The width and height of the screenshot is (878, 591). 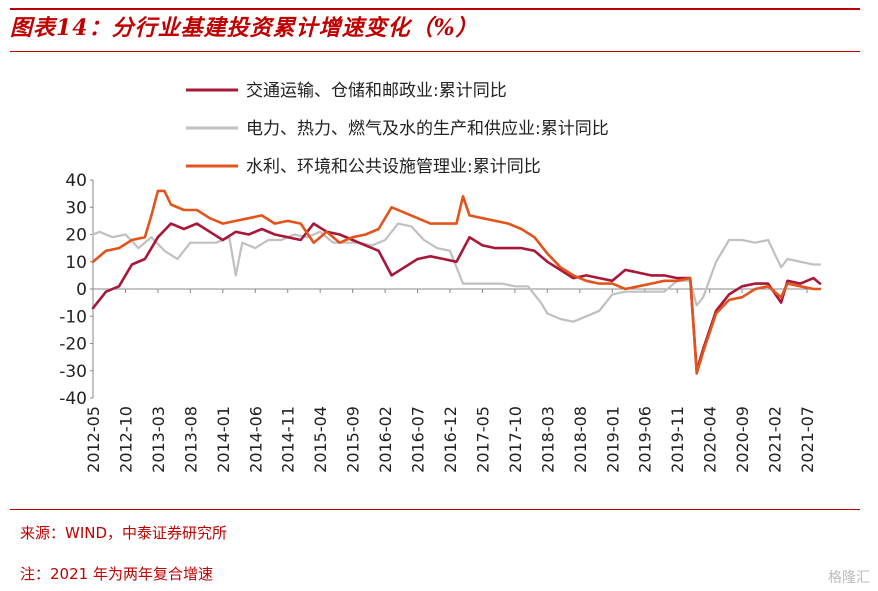 What do you see at coordinates (515, 439) in the screenshot?
I see `x-tick-label: 2017-10` at bounding box center [515, 439].